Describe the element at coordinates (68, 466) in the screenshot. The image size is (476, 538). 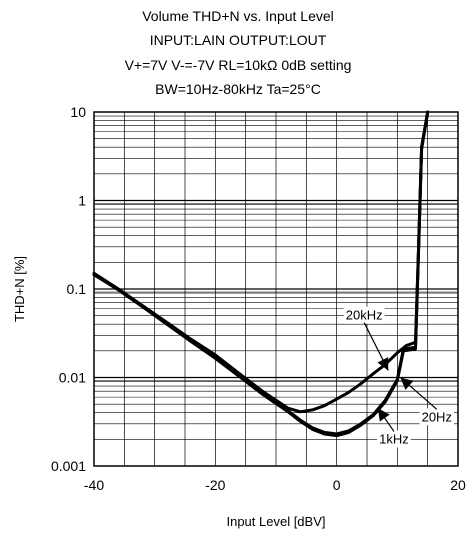
I see `y-tick-label: 0.001` at that location.